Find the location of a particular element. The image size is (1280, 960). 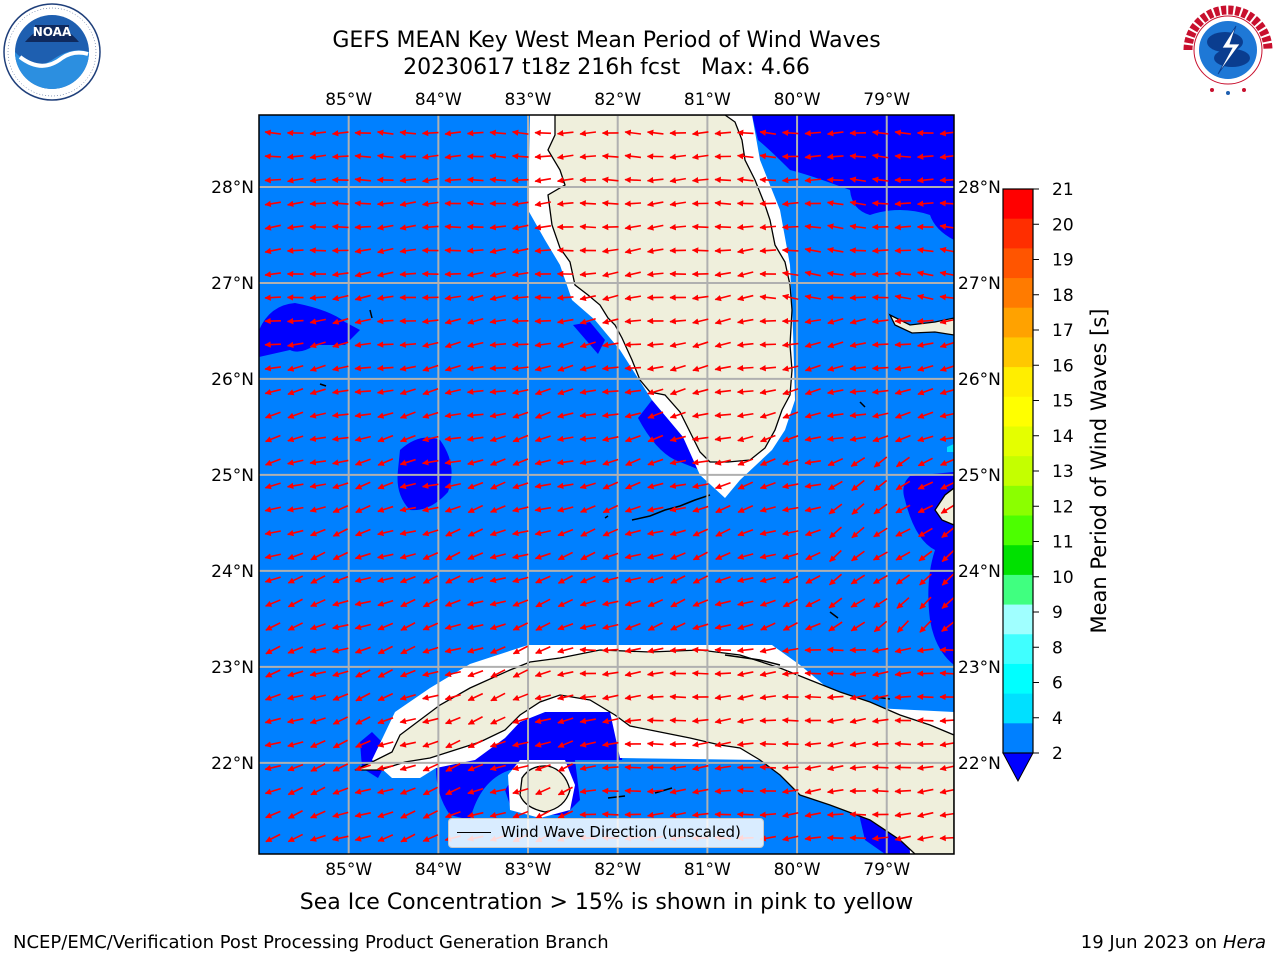

nws-logo-icon is located at coordinates (1228, 50).